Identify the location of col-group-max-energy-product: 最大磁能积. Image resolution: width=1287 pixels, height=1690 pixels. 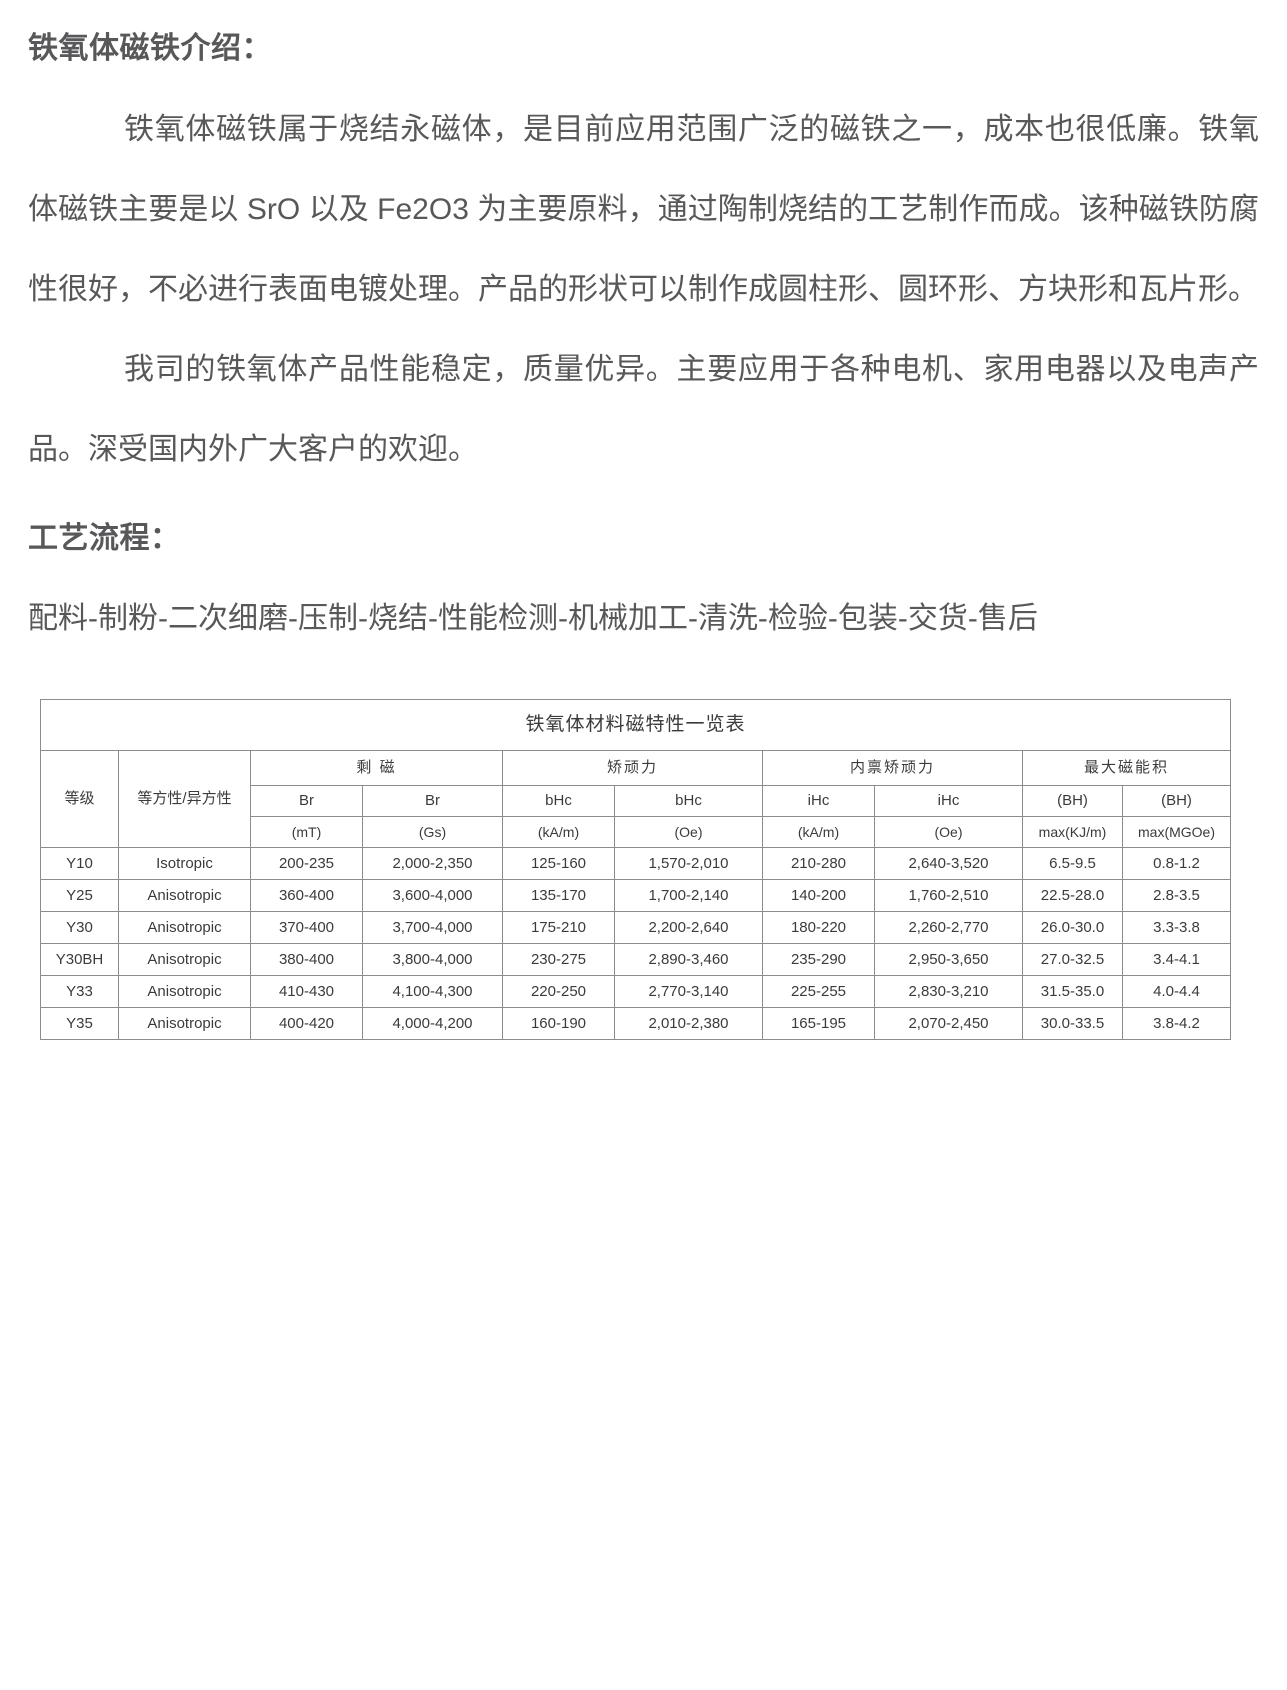
(1126, 768).